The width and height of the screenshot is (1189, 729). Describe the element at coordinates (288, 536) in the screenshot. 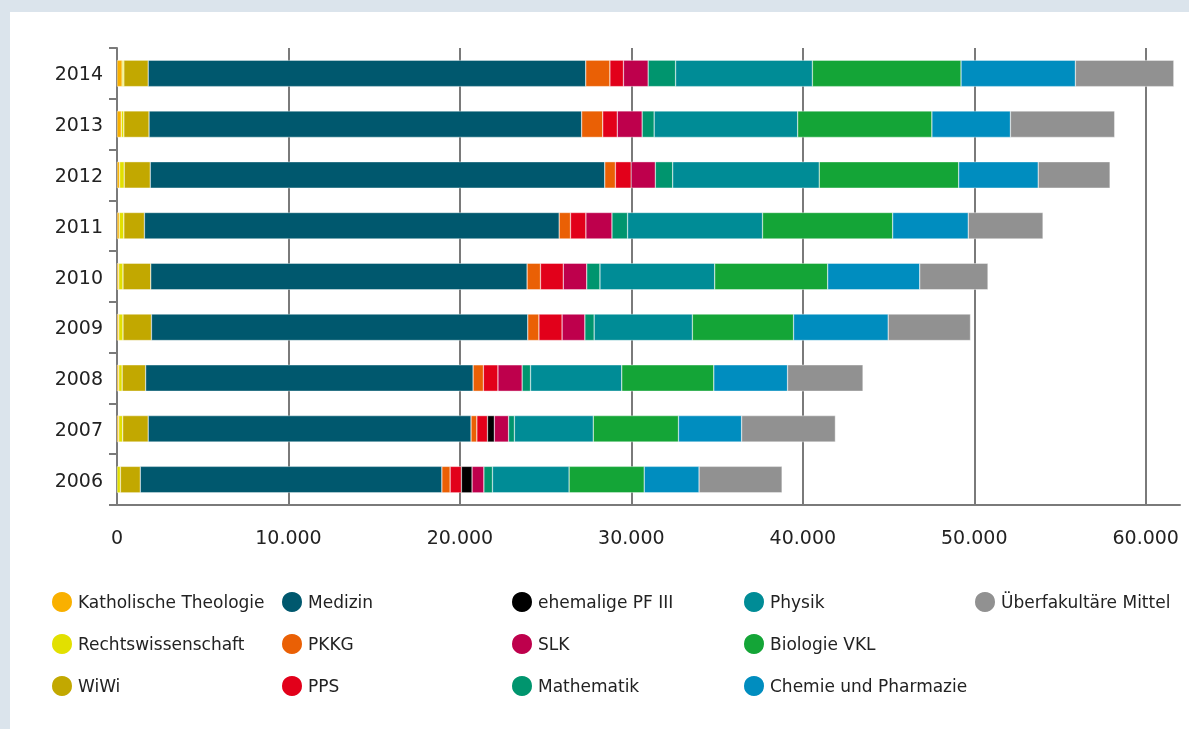

I see `x-tick-label: 10.000` at that location.